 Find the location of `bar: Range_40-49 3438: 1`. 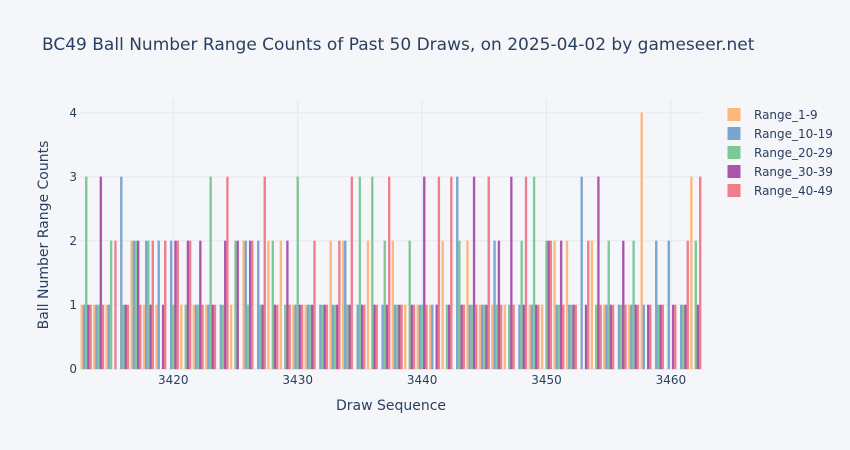

bar: Range_40-49 3438: 1 is located at coordinates (401, 337).